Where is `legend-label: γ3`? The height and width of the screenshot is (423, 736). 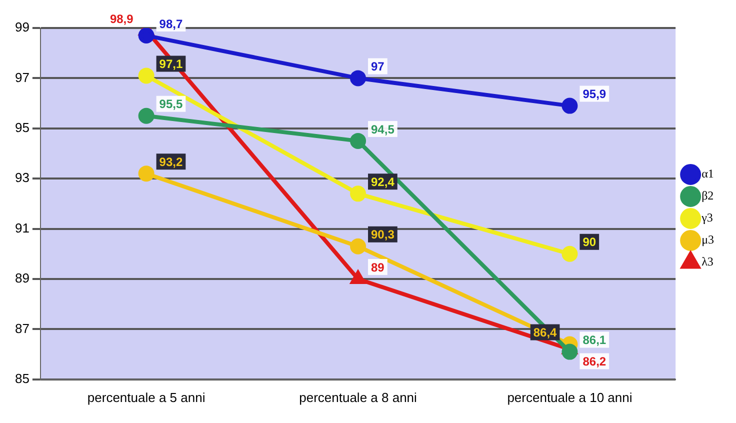 legend-label: γ3 is located at coordinates (706, 217).